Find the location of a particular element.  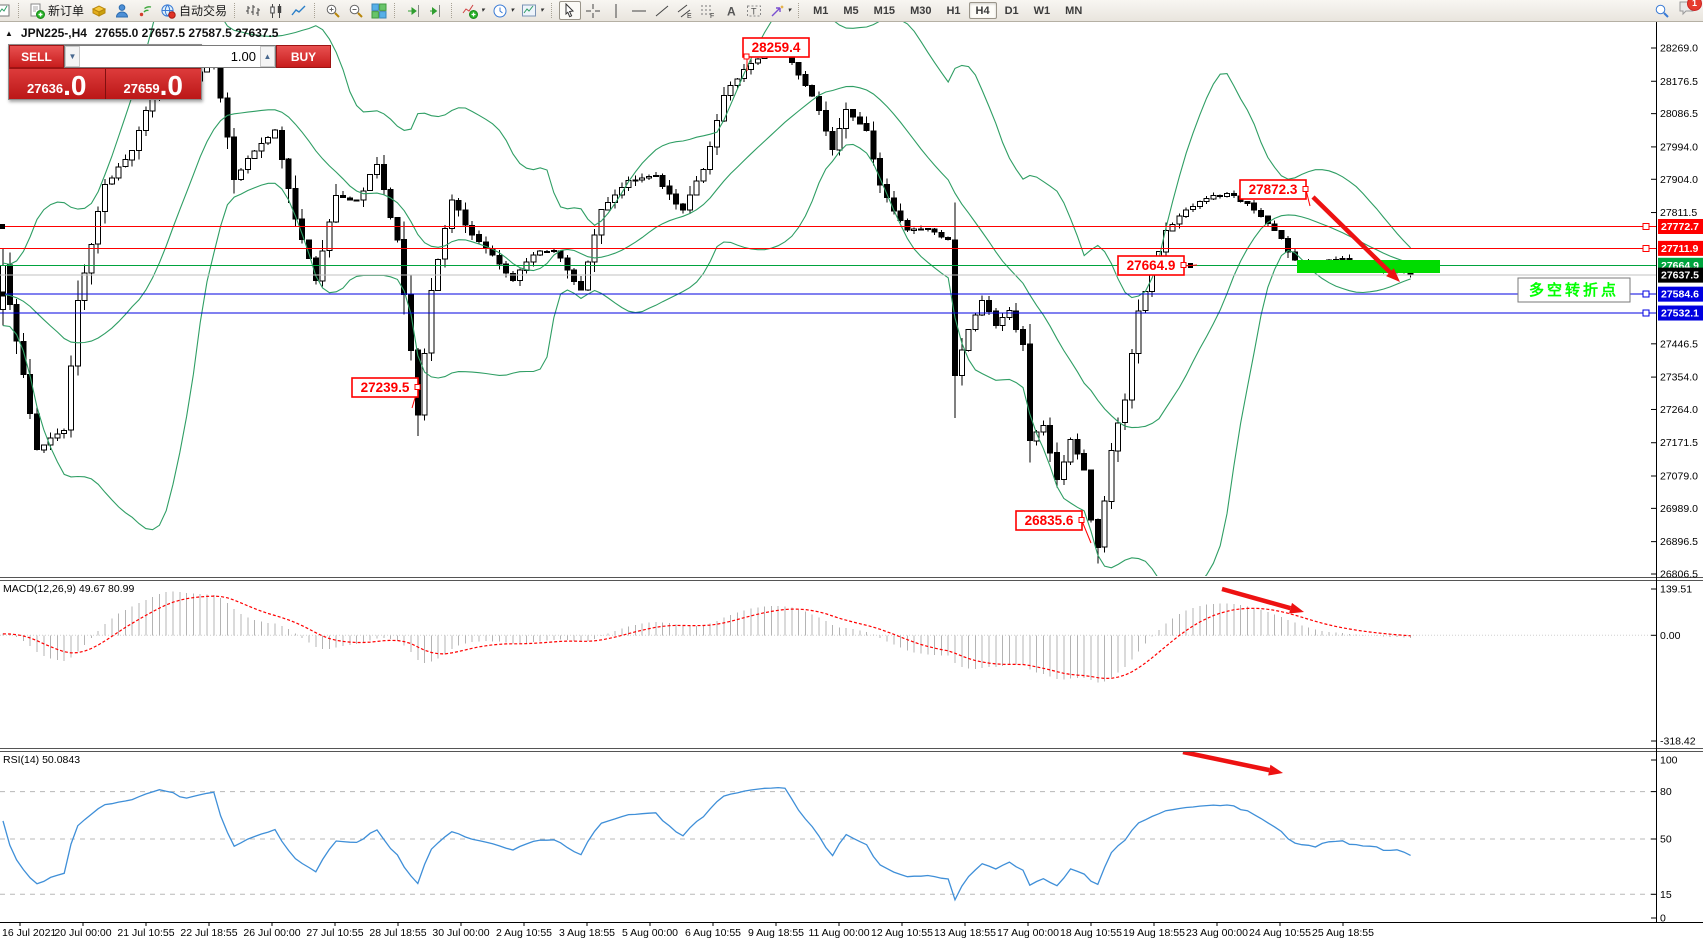

svg-text: 28269.0 is located at coordinates (1679, 49).